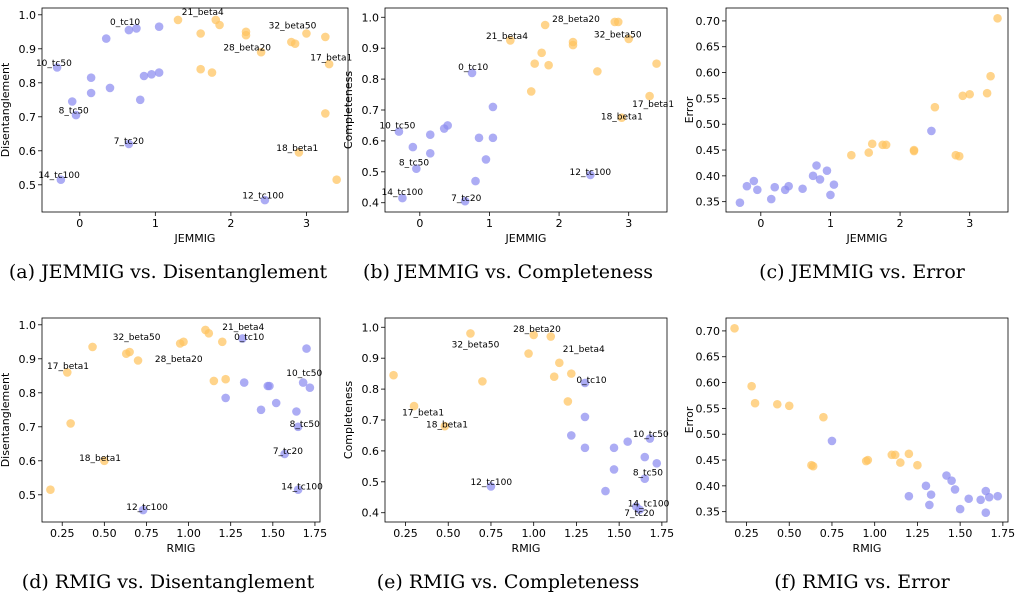 This screenshot has height=594, width=1016. What do you see at coordinates (6, 419) in the screenshot?
I see `y-axis-label: Disentanglement` at bounding box center [6, 419].